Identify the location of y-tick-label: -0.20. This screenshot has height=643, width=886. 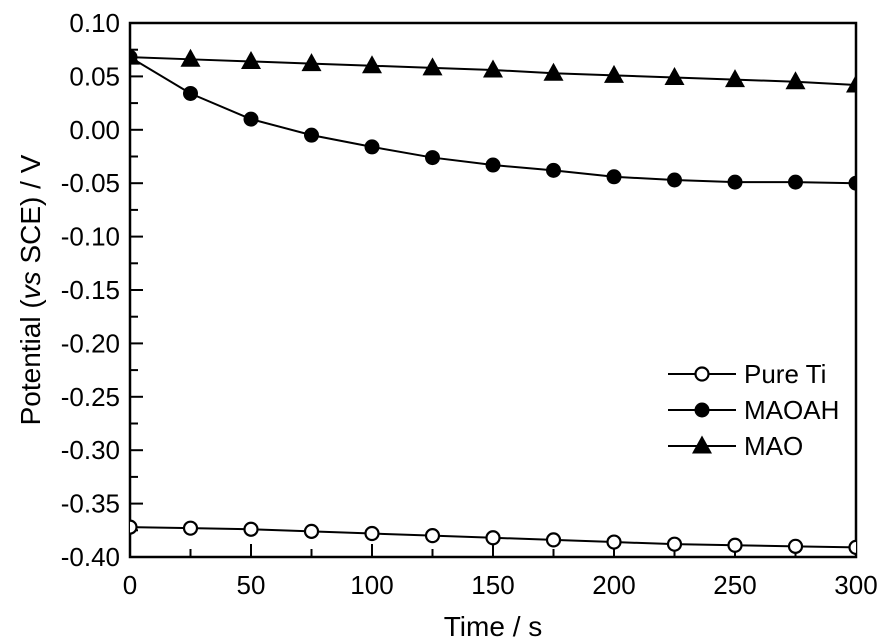
(90, 343).